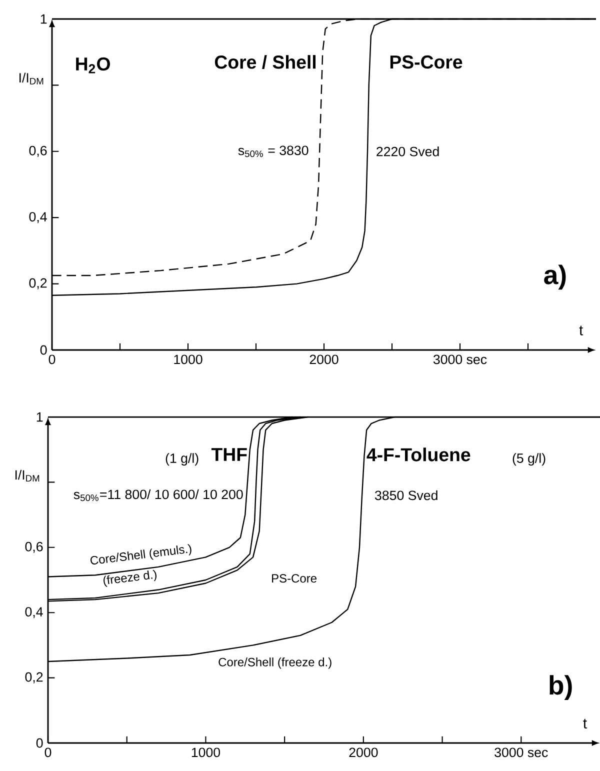 The image size is (600, 771). Describe the element at coordinates (294, 578) in the screenshot. I see `text: PS-Core` at that location.